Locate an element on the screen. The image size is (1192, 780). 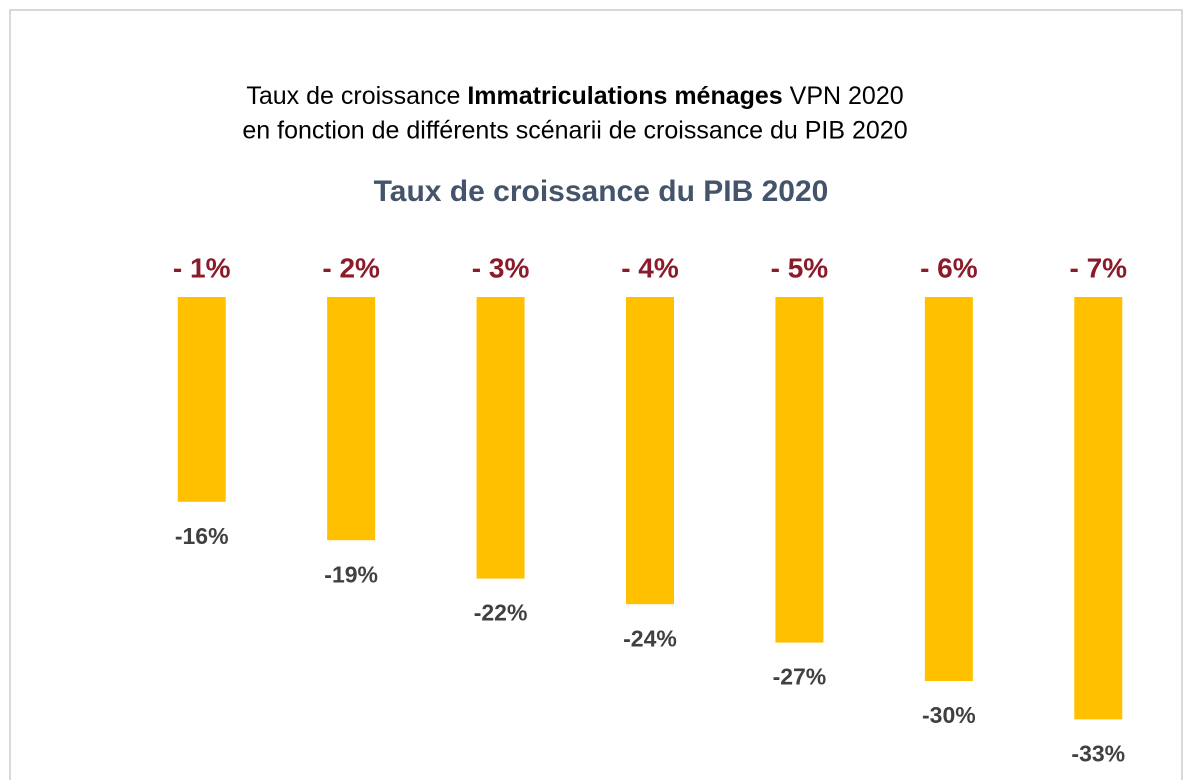
x-tick-label: - 2% is located at coordinates (351, 267).